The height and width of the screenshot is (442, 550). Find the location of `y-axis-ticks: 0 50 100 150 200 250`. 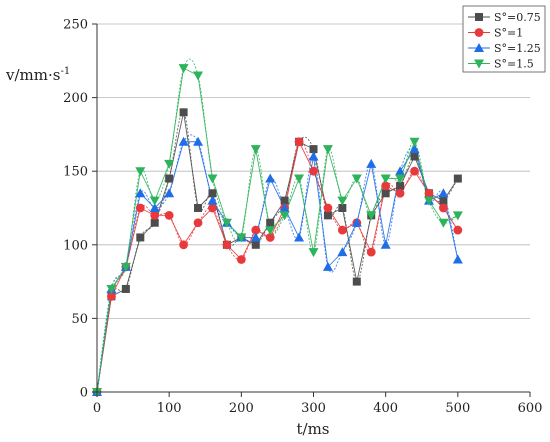

y-axis-ticks: 0 50 100 150 200 250 is located at coordinates (80, 209).